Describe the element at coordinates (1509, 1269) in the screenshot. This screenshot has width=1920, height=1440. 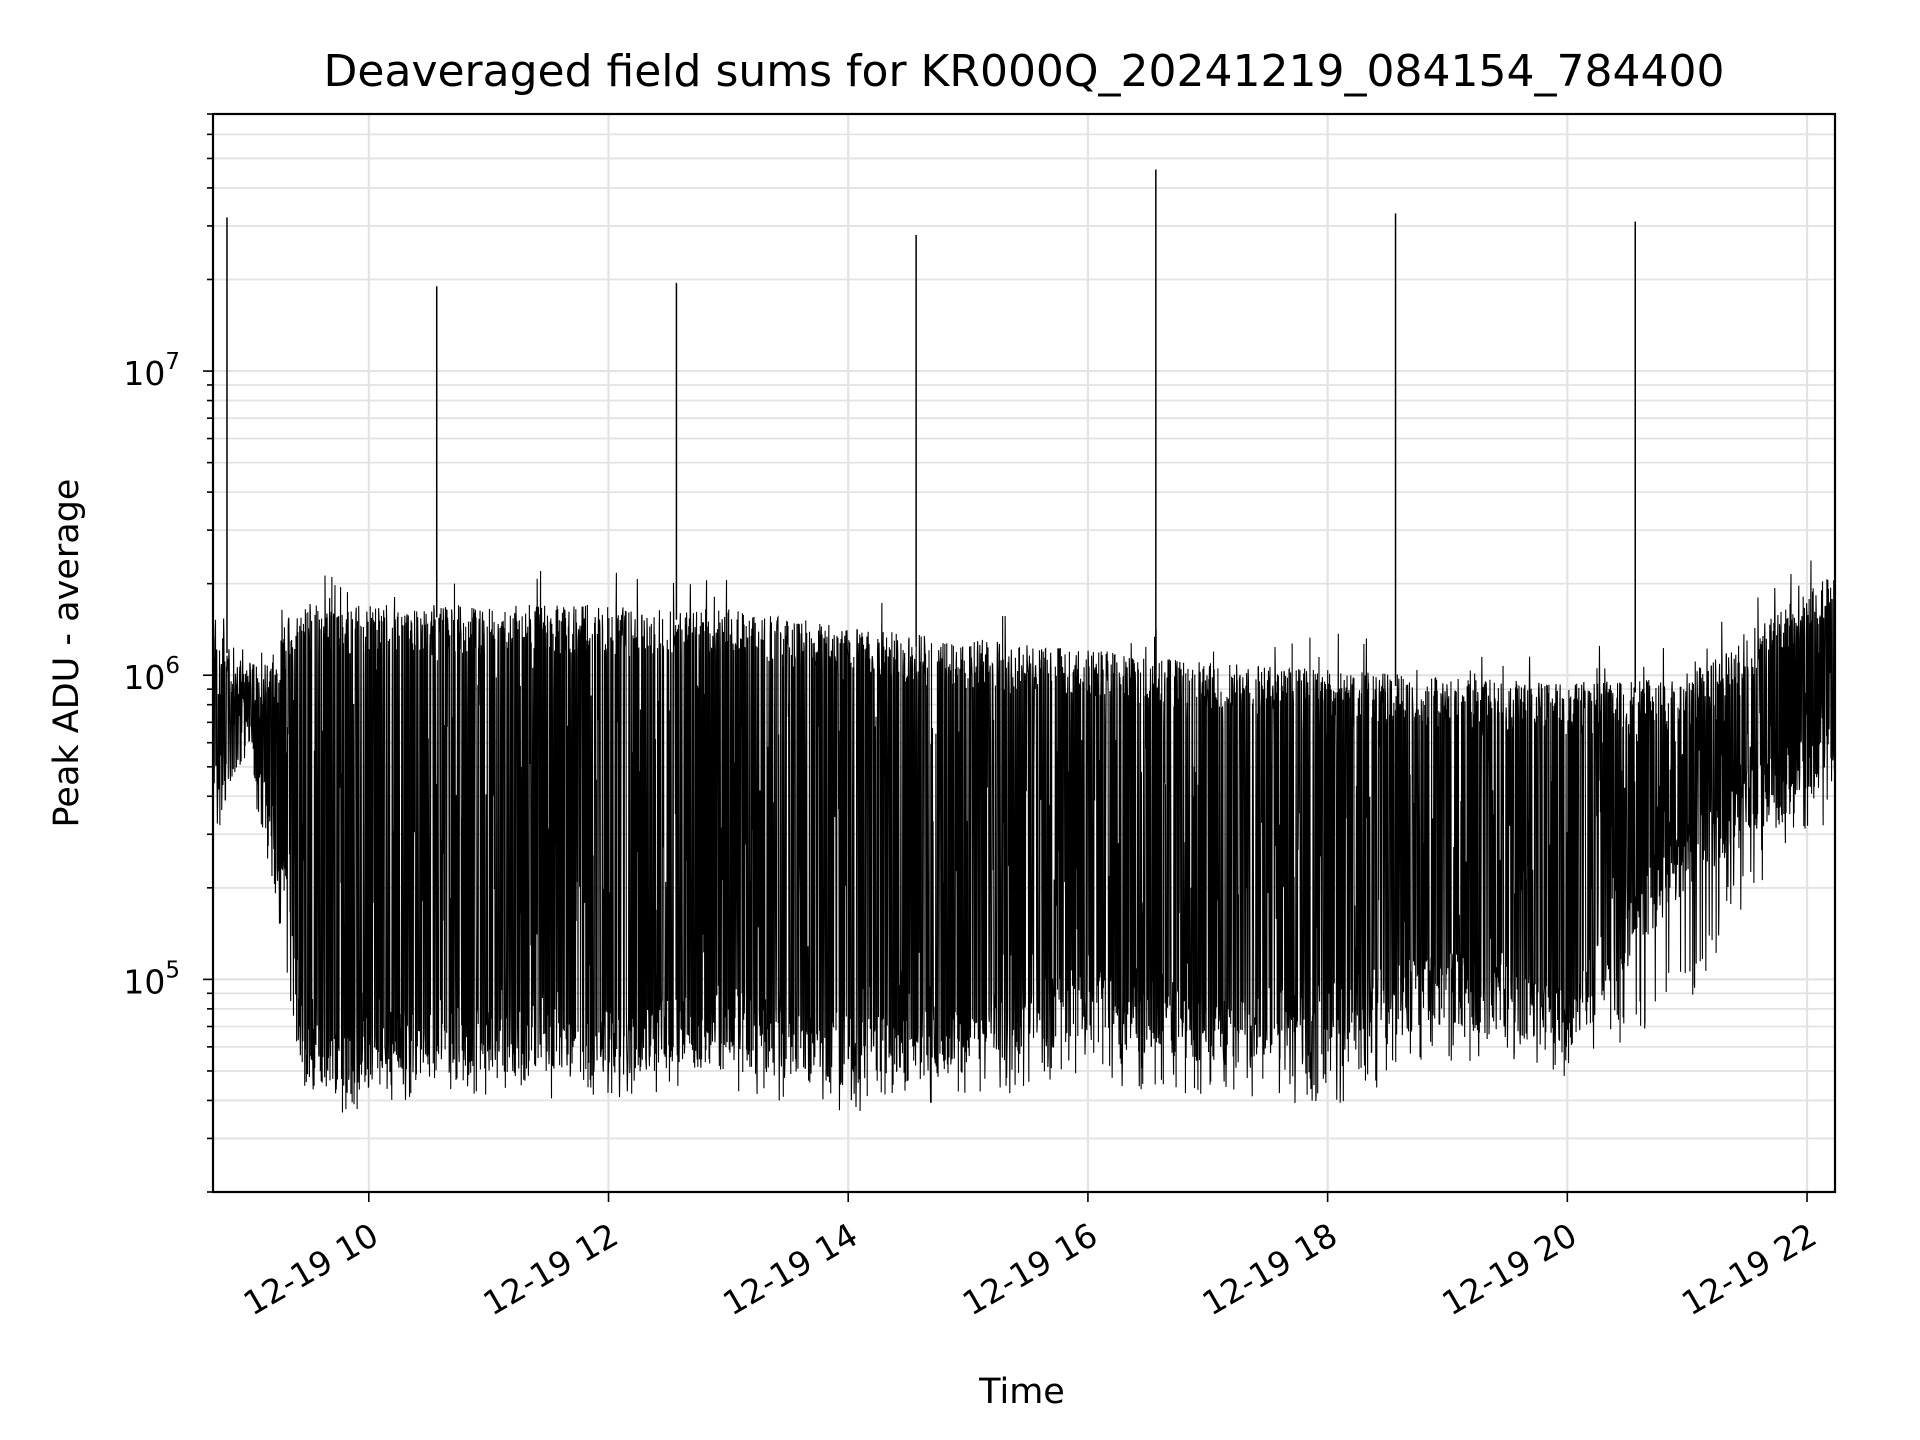
I see `x-tick-label: 12-19 20` at that location.